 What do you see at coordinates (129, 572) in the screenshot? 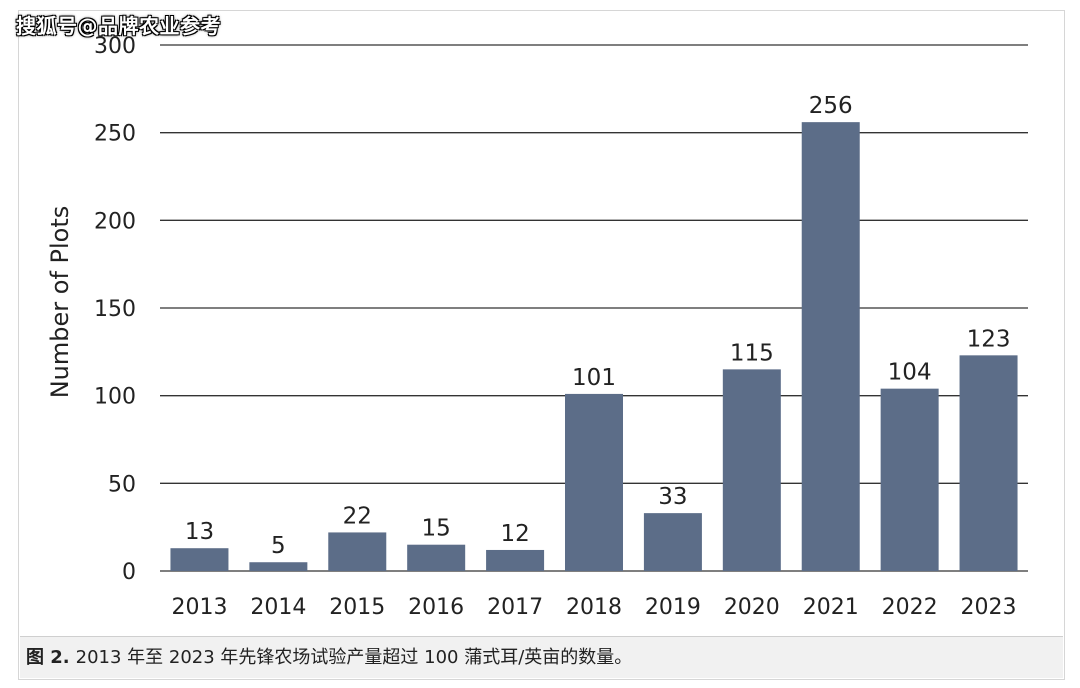
I see `y-tick-label-0: 0` at bounding box center [129, 572].